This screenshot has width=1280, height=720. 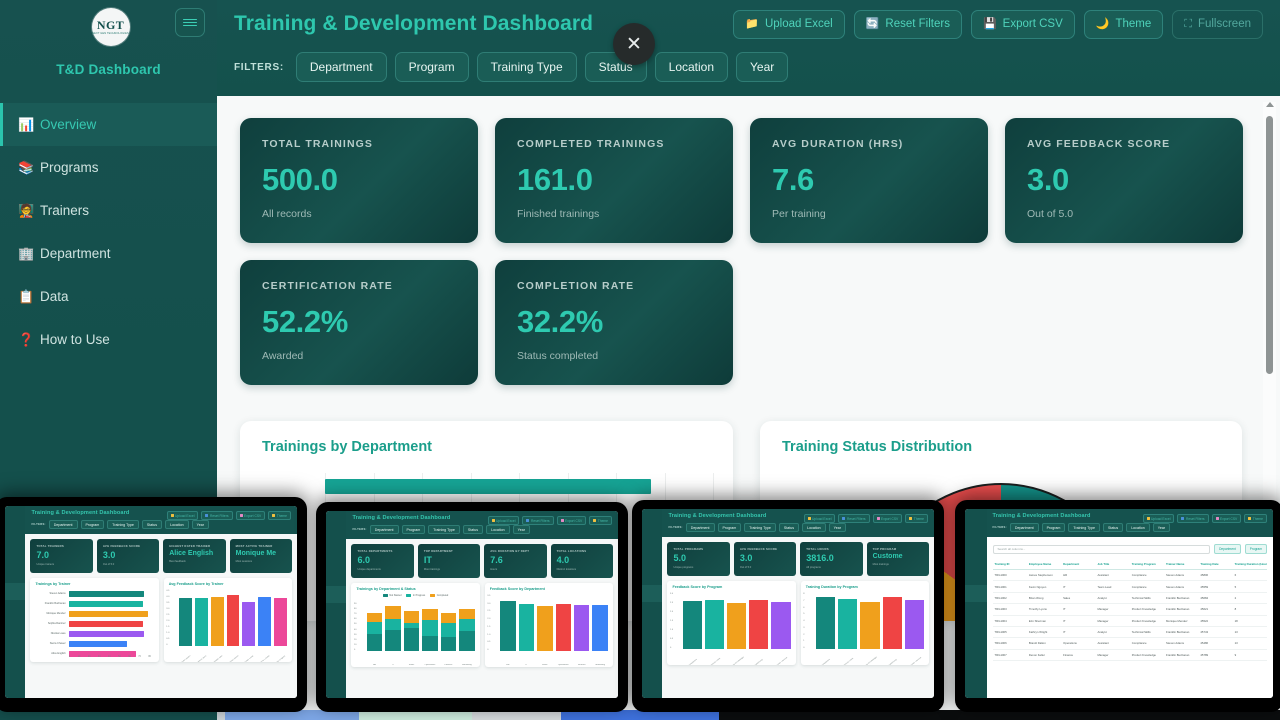 What do you see at coordinates (422, 665) in the screenshot?
I see `chart-x-labels: HR IT Sales Operations Finance Marketing` at bounding box center [422, 665].